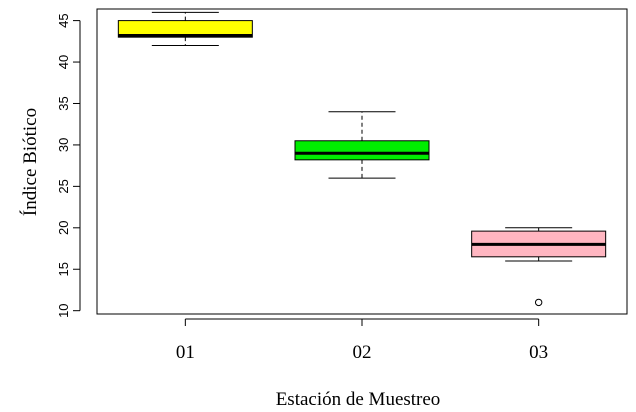  What do you see at coordinates (63, 269) in the screenshot?
I see `y-tick-label: 15` at bounding box center [63, 269].